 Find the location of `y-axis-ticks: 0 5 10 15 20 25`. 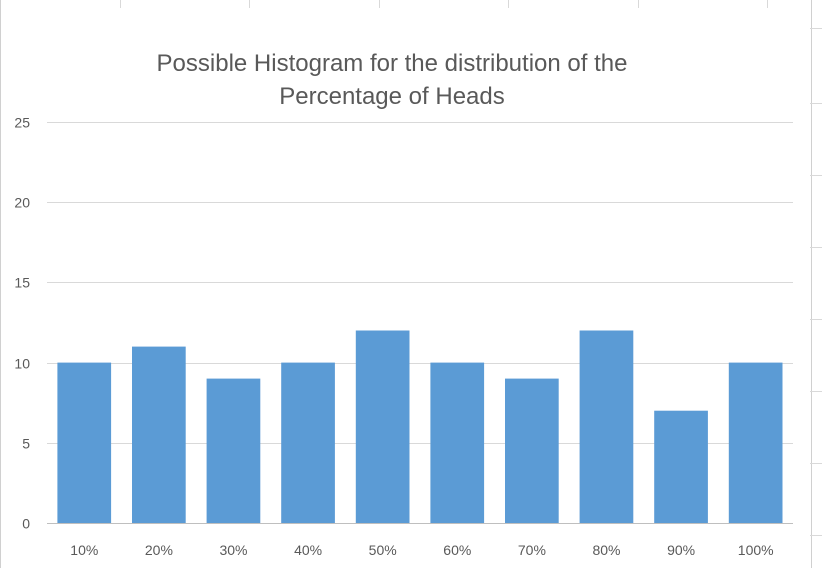

y-axis-ticks: 0 5 10 15 20 25 is located at coordinates (22, 323).